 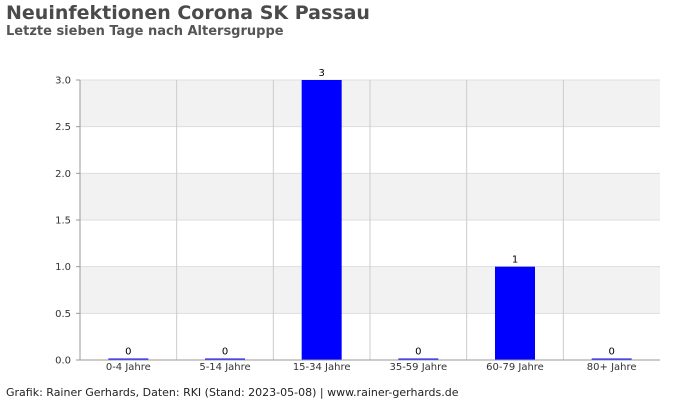 I want to click on y-tick-label: 0.5, so click(x=63, y=314).